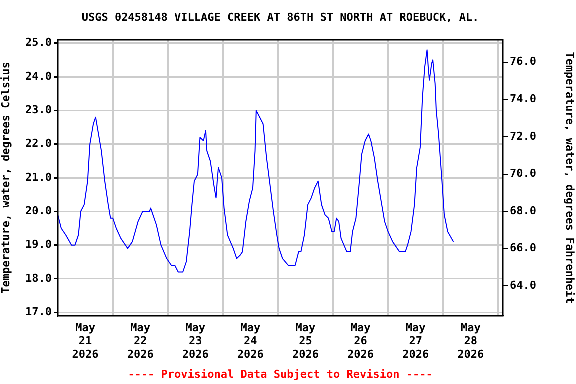  I want to click on y-axis-title: Temperature, water, degrees Celsius, so click(6, 178).